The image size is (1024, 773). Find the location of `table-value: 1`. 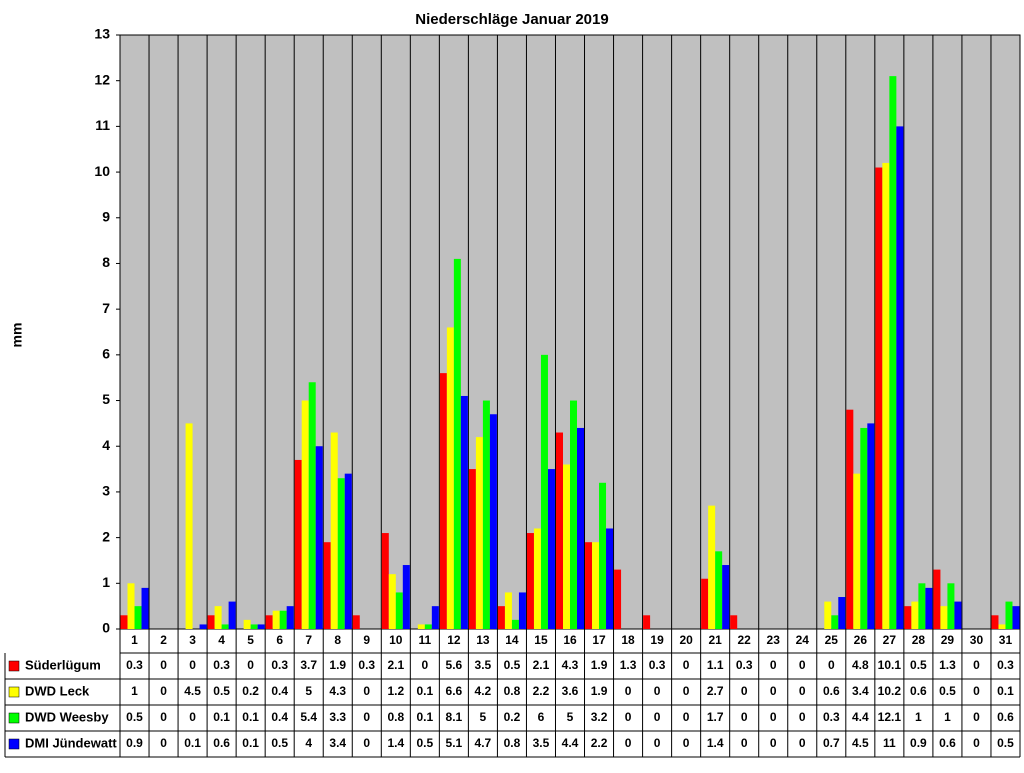

table-value: 1 is located at coordinates (918, 717).